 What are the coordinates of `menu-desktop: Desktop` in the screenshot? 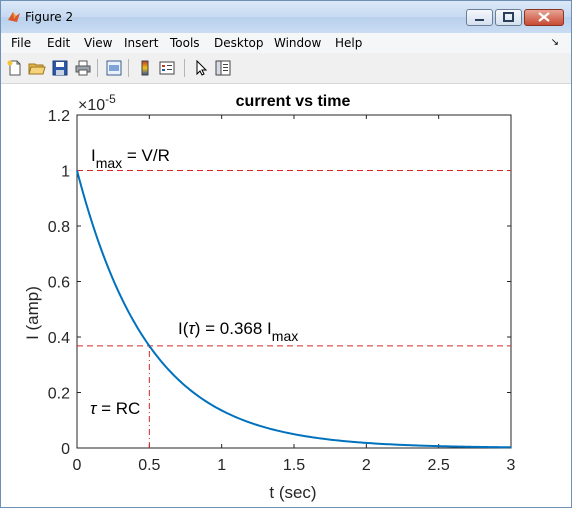 It's located at (239, 43).